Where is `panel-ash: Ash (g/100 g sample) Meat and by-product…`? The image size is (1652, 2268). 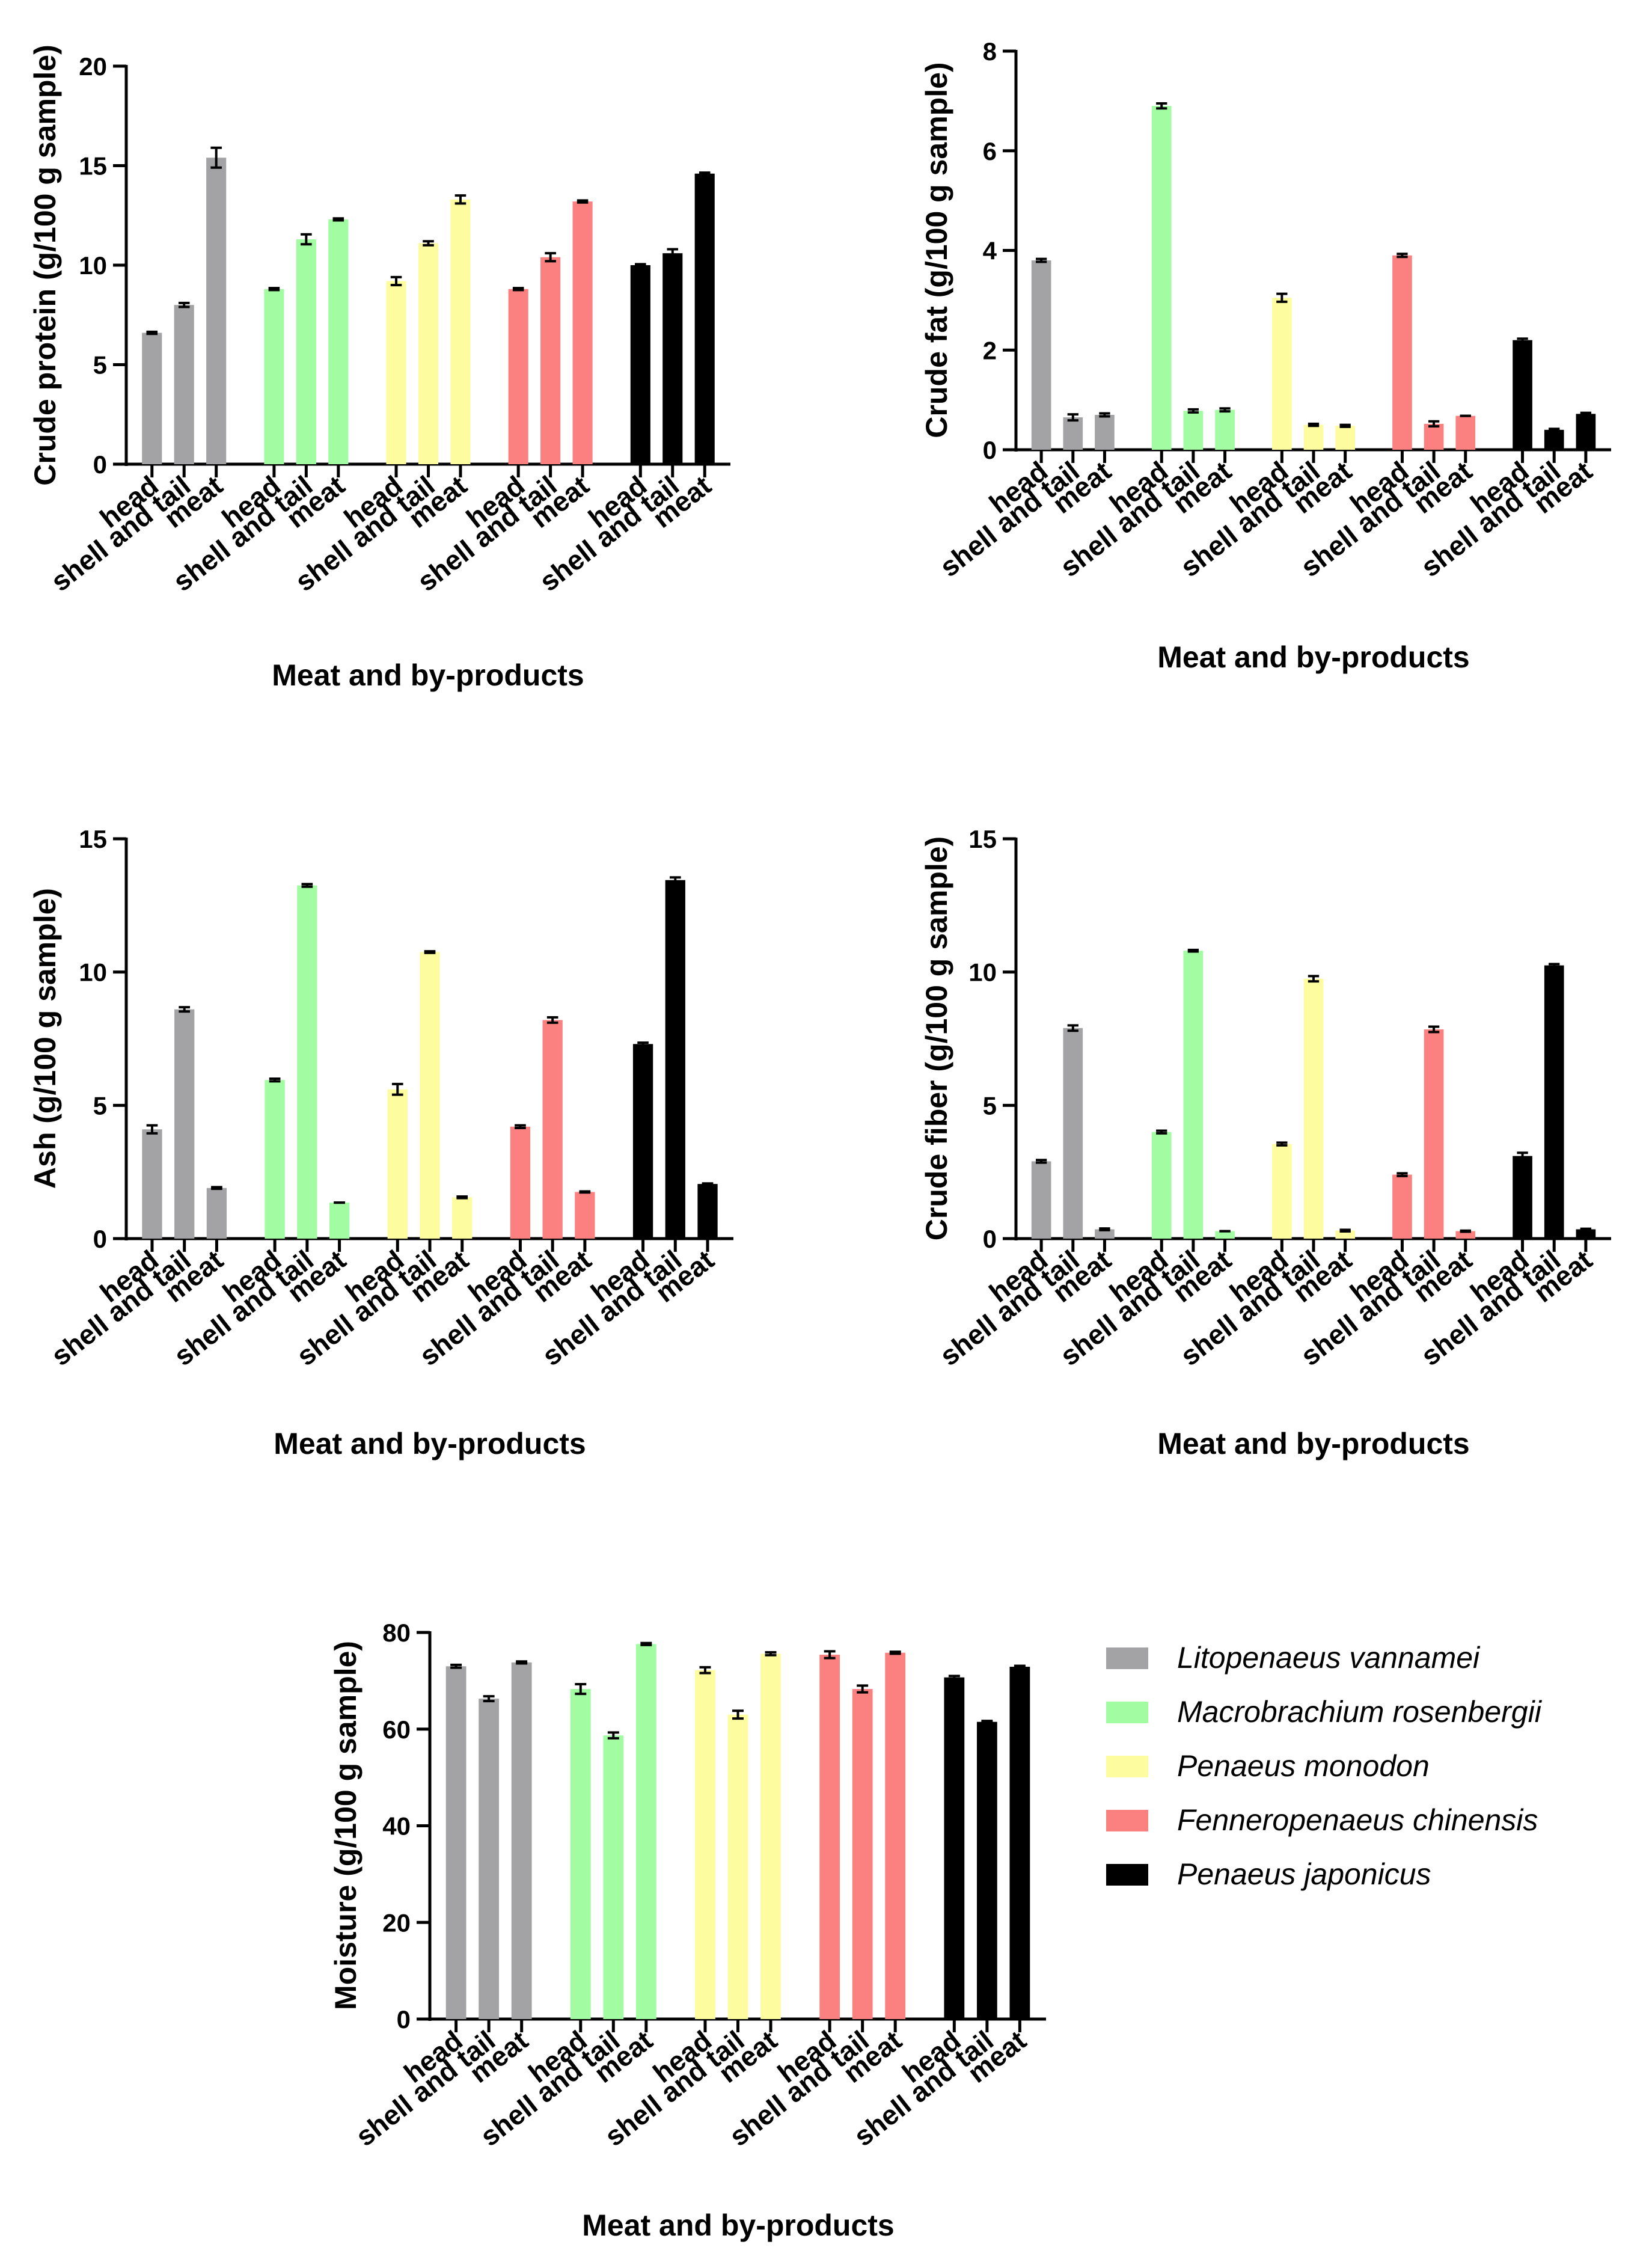
panel-ash: Ash (g/100 g sample) Meat and by-product… is located at coordinates (380, 1142).